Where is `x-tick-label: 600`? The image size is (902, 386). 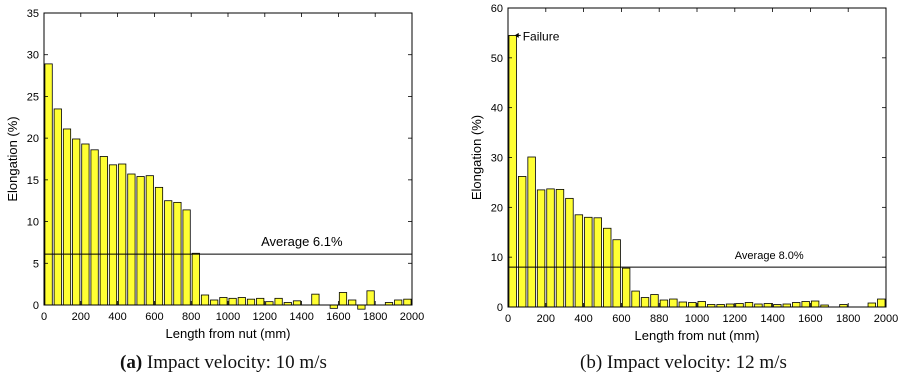 x-tick-label: 600 is located at coordinates (154, 317).